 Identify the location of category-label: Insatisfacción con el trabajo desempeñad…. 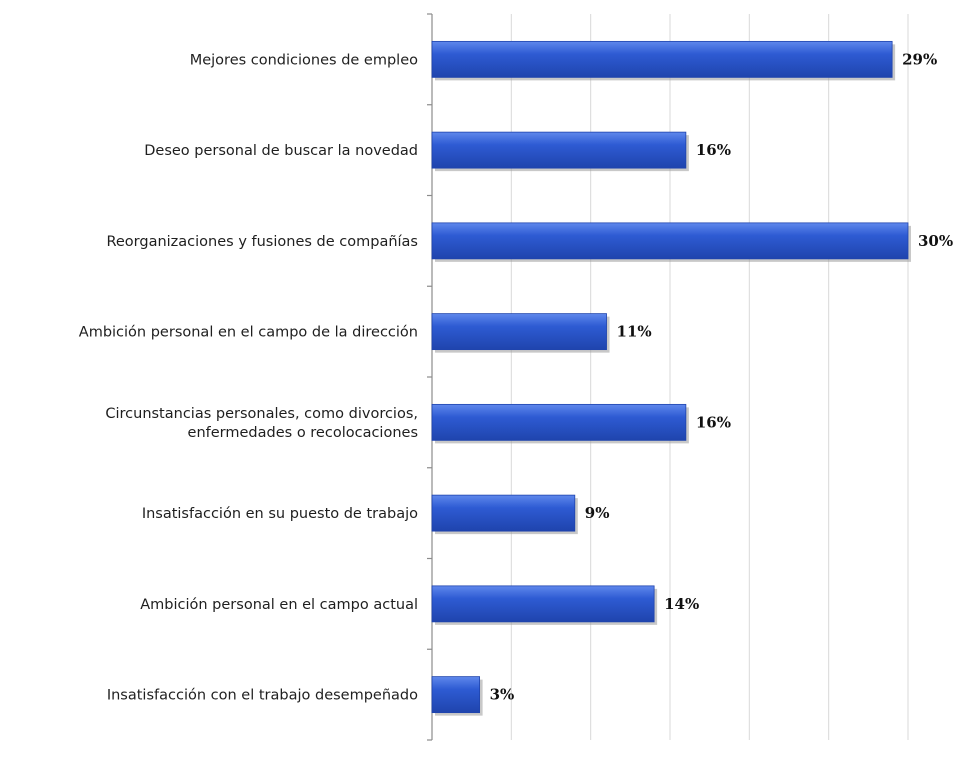
(262, 696).